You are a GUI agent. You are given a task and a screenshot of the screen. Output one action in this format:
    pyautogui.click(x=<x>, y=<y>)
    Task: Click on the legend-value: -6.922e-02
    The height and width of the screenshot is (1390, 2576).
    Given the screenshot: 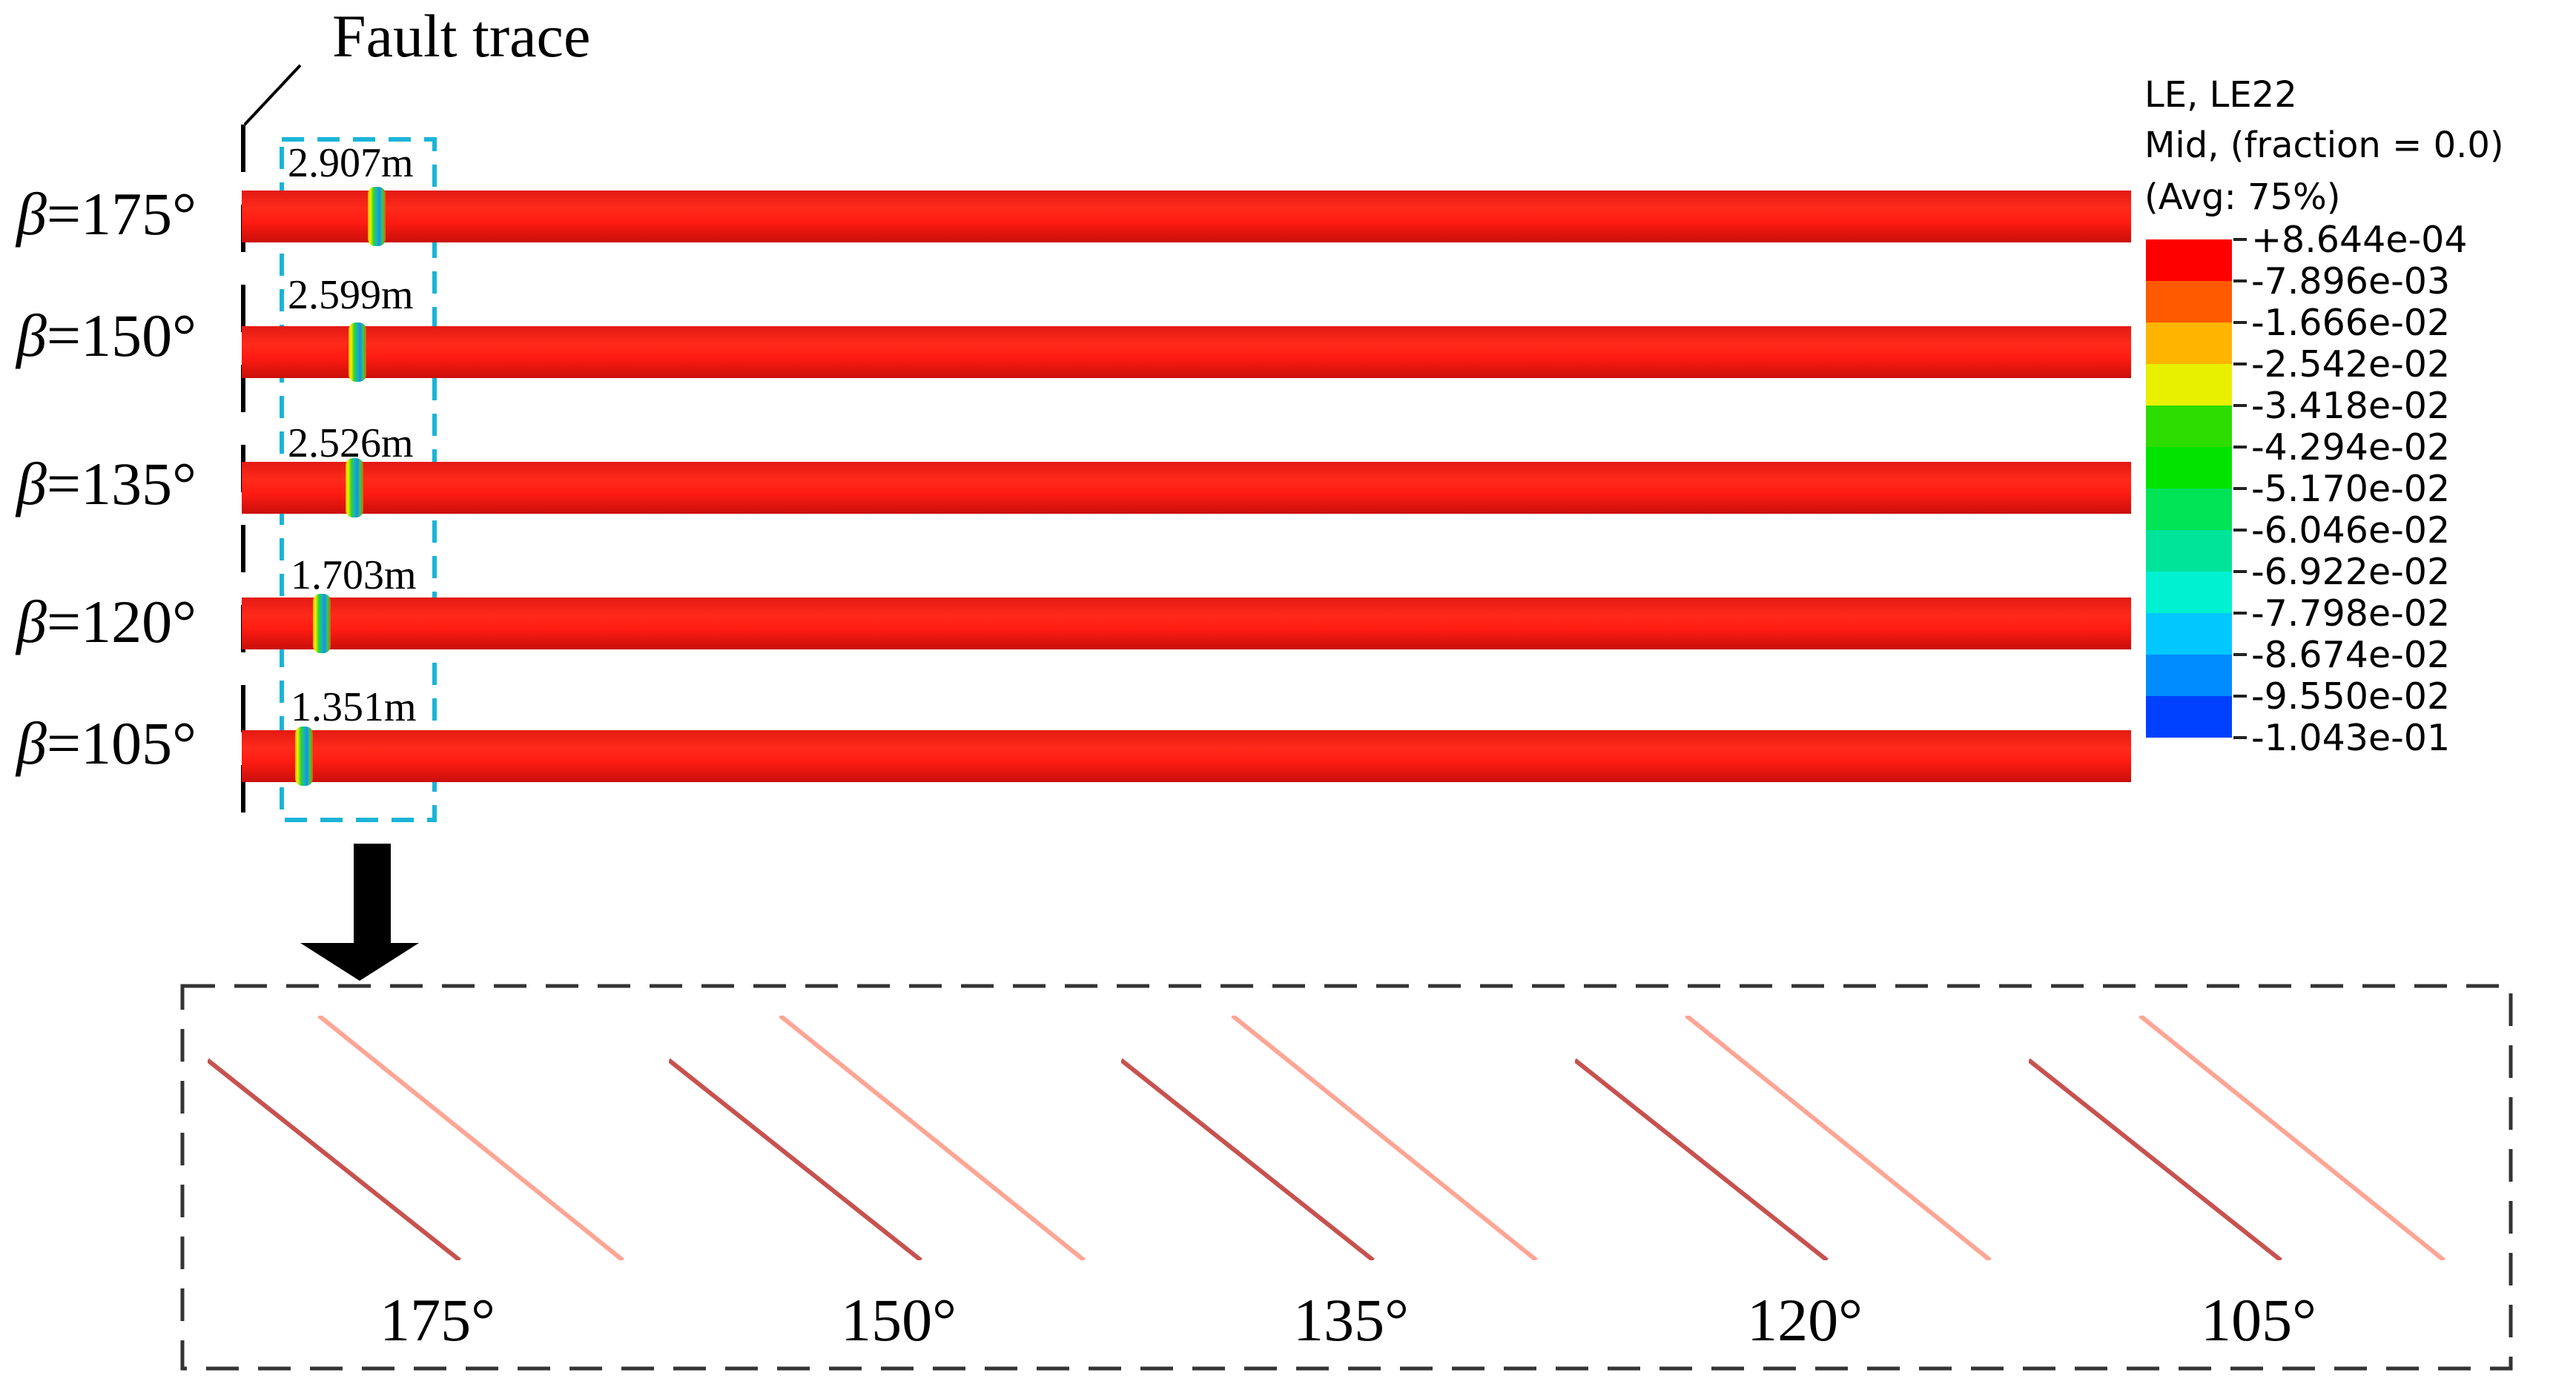 What is the action you would take?
    pyautogui.click(x=2351, y=572)
    